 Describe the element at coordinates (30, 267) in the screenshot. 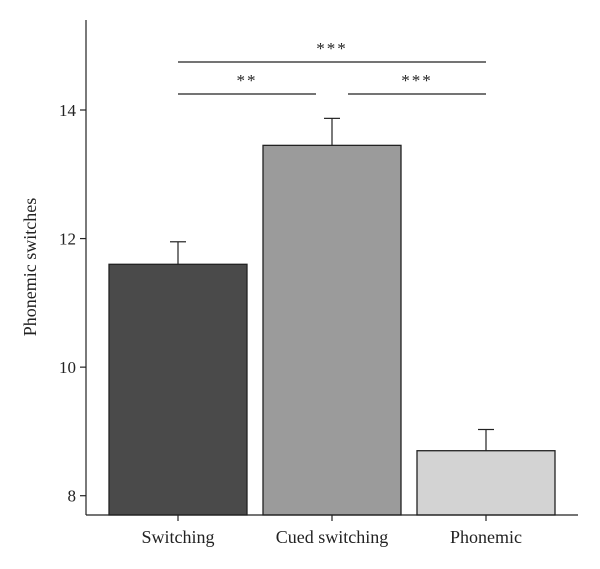

I see `y-axis-title: Phonemic switches` at that location.